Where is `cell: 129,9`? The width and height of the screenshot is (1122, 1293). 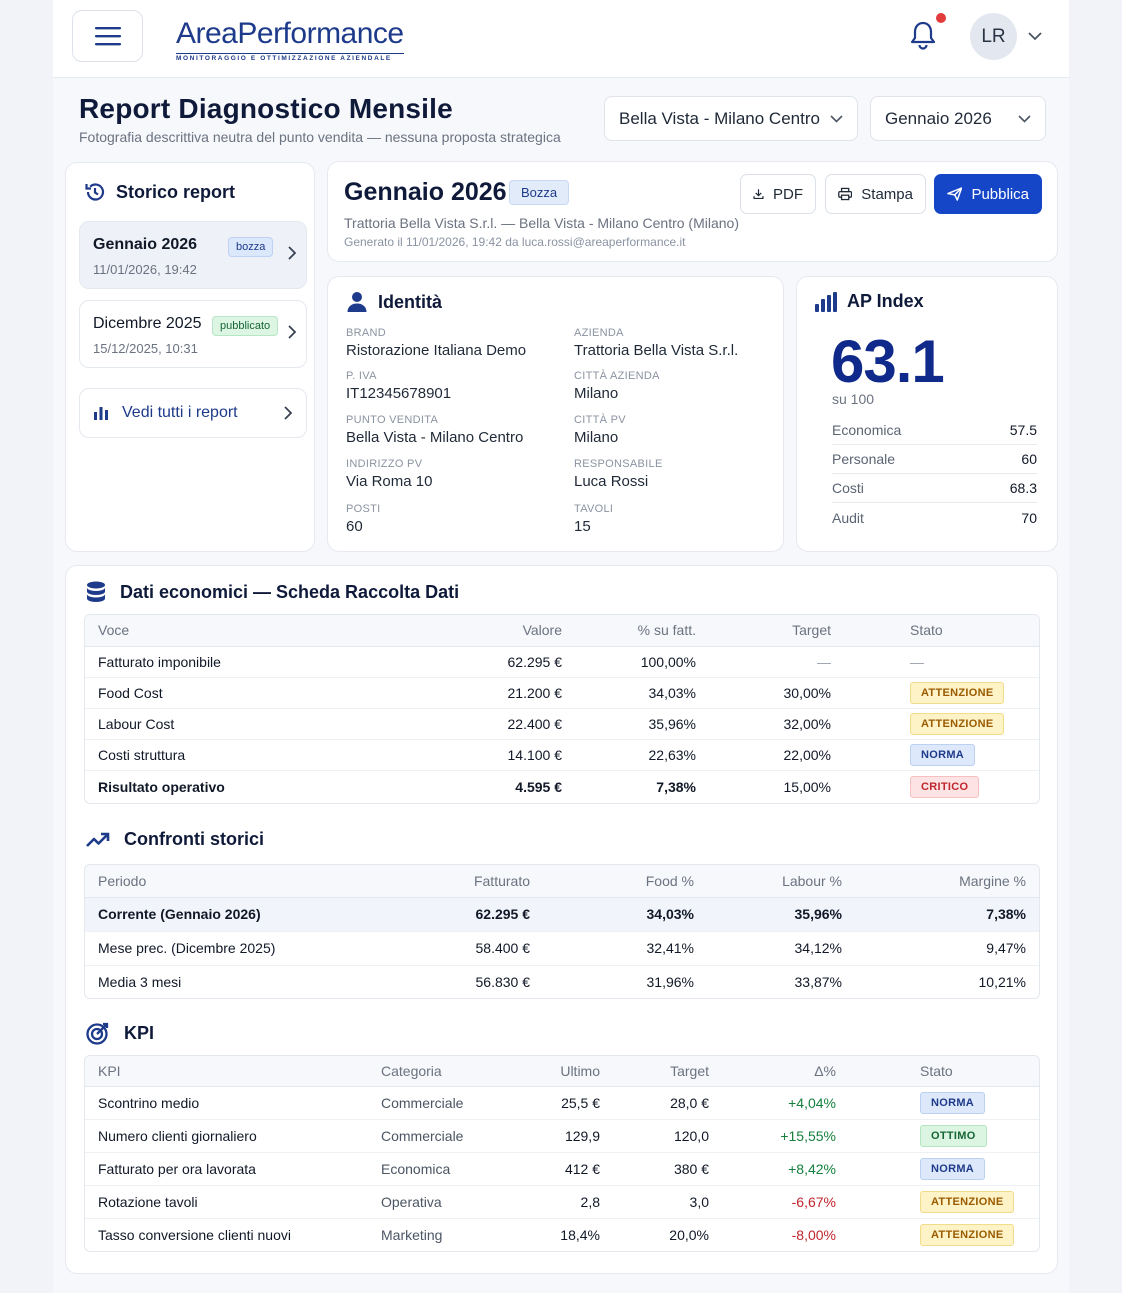 cell: 129,9 is located at coordinates (565, 1136).